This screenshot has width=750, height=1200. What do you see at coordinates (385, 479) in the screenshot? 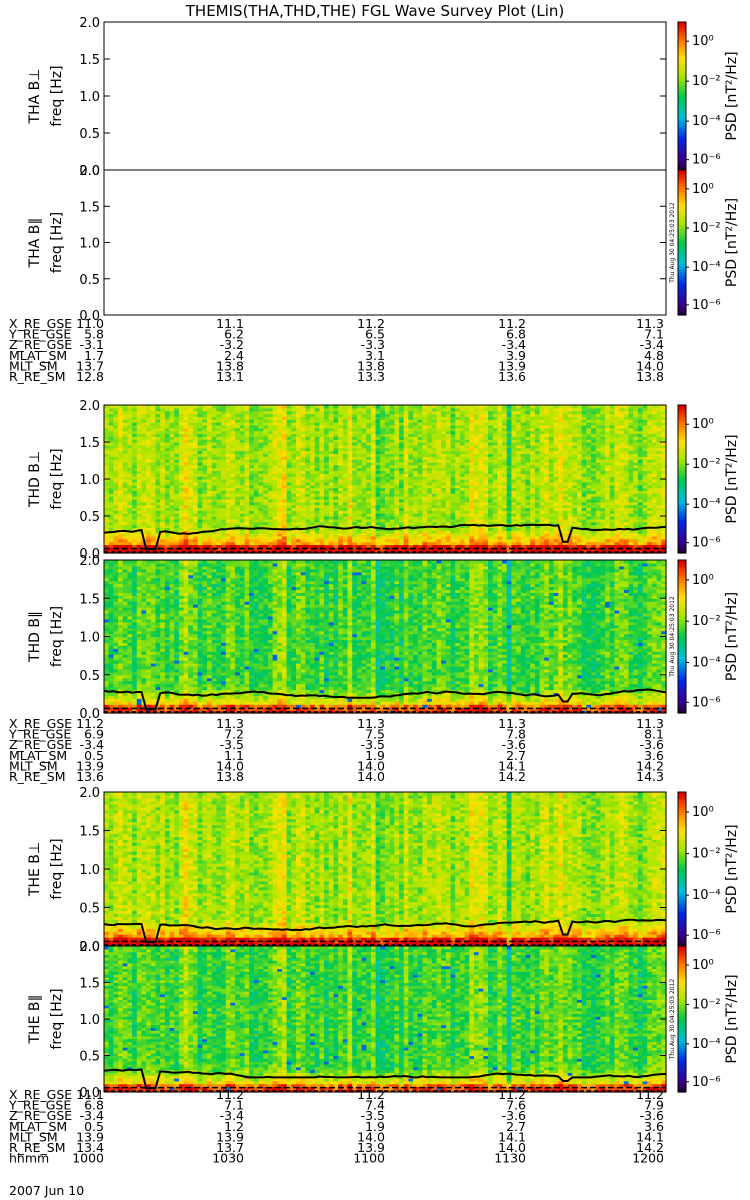
I see `thd-panel-perp-spectrogram` at bounding box center [385, 479].